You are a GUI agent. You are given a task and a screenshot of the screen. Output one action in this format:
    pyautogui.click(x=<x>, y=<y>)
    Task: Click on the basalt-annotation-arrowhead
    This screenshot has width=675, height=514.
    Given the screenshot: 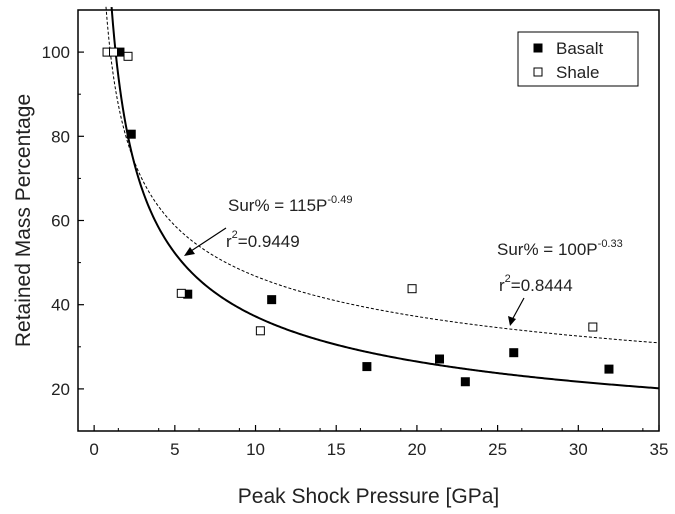 What is the action you would take?
    pyautogui.click(x=189, y=251)
    